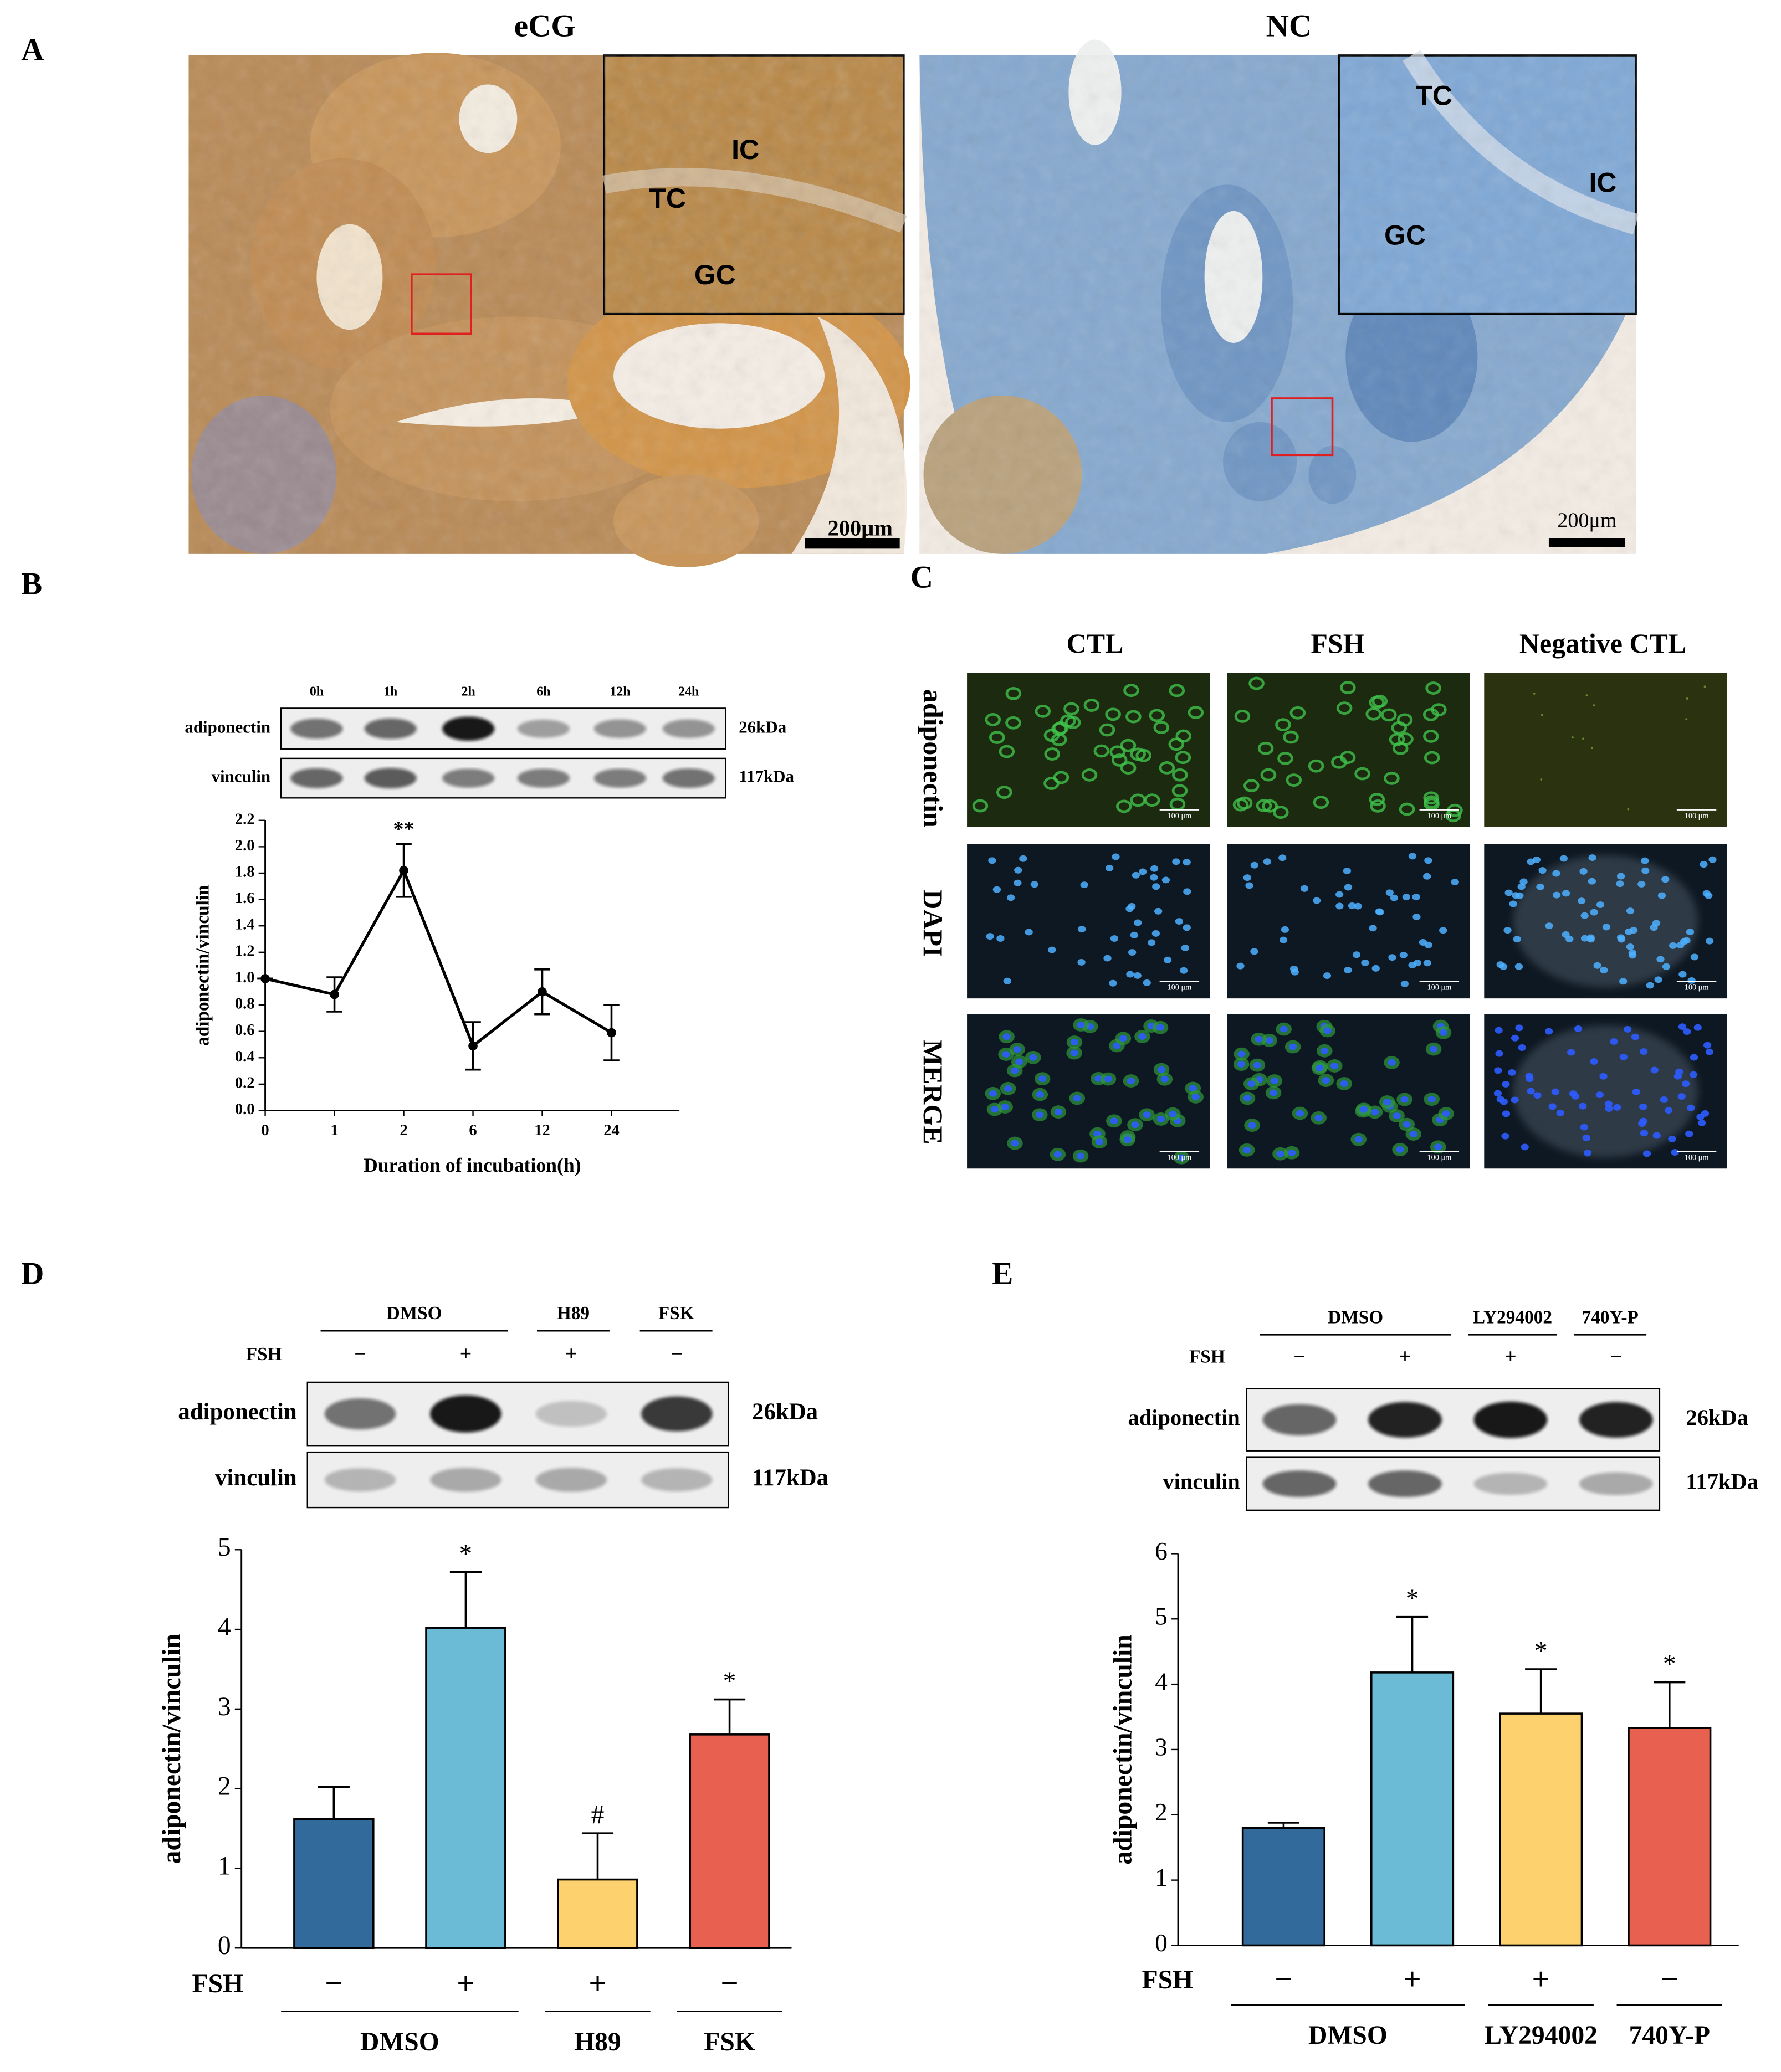 This screenshot has height=2072, width=1781. What do you see at coordinates (245, 1056) in the screenshot?
I see `y-tick-label: 0.4` at bounding box center [245, 1056].